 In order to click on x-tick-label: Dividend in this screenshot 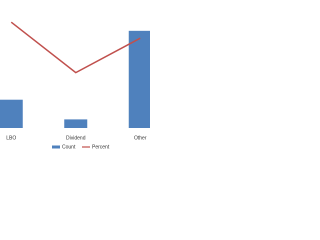, I will do `click(76, 138)`.